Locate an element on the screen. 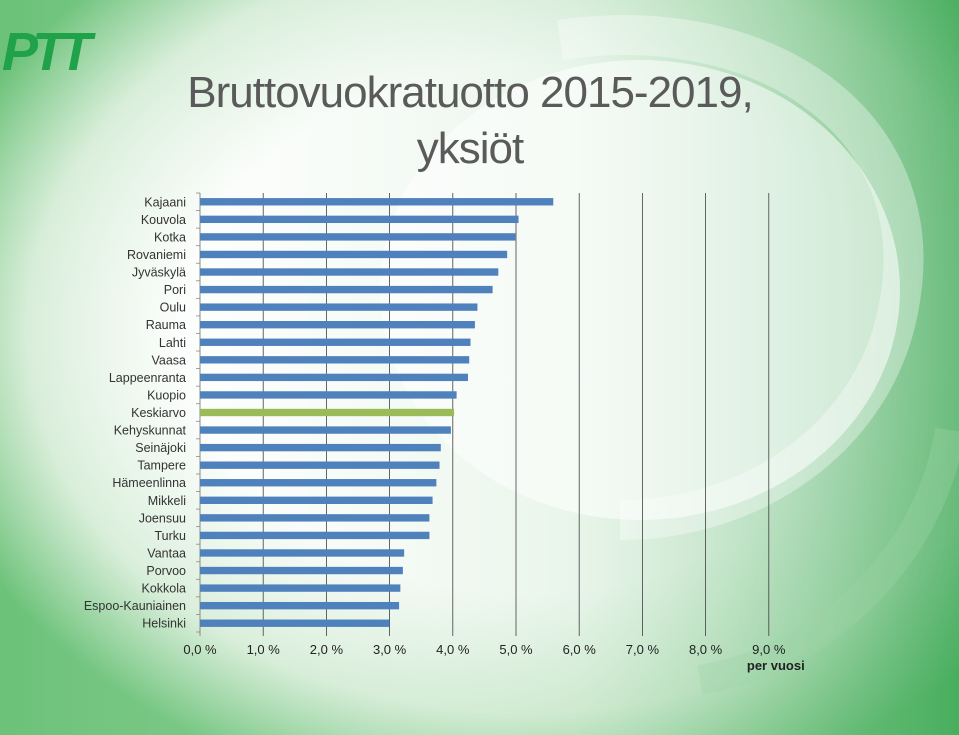 The width and height of the screenshot is (959, 735). bar-hämeenlinna is located at coordinates (318, 483).